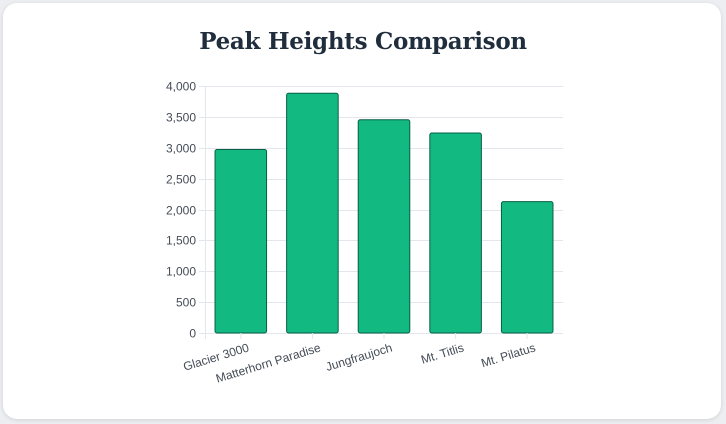 This screenshot has width=726, height=424. I want to click on x-tick-label: Jungfraujoch, so click(359, 356).